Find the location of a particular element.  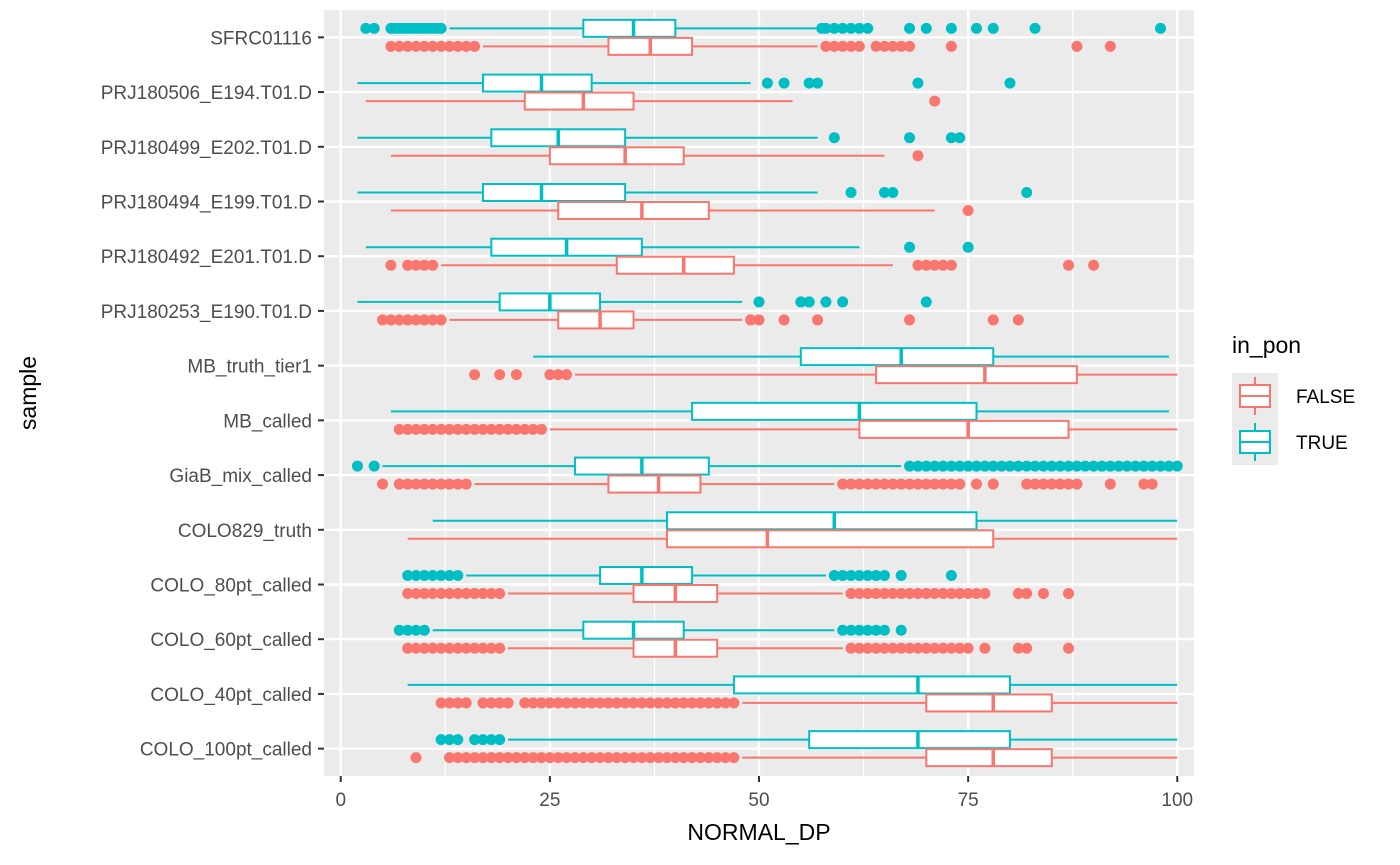

box-true-PRJ180506_E194.T01.D is located at coordinates (686, 83).